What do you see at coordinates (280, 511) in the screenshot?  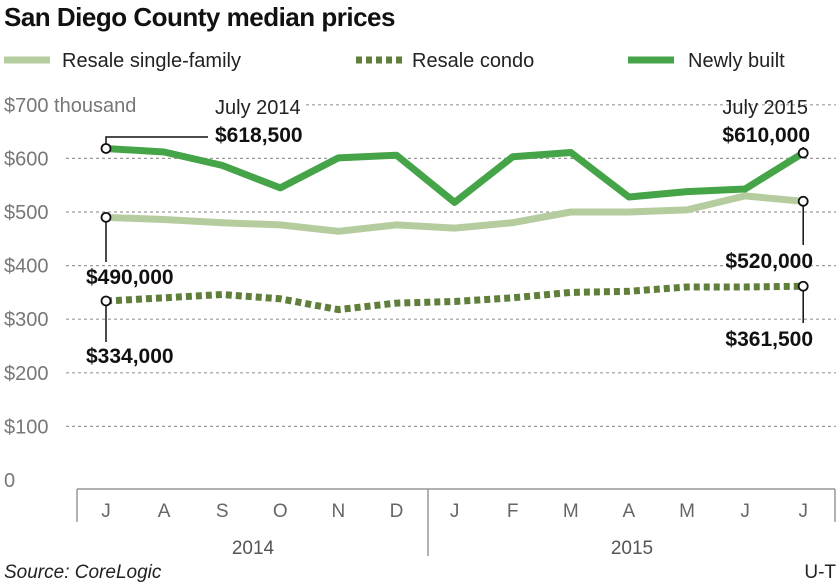 I see `x-tick-label: O` at bounding box center [280, 511].